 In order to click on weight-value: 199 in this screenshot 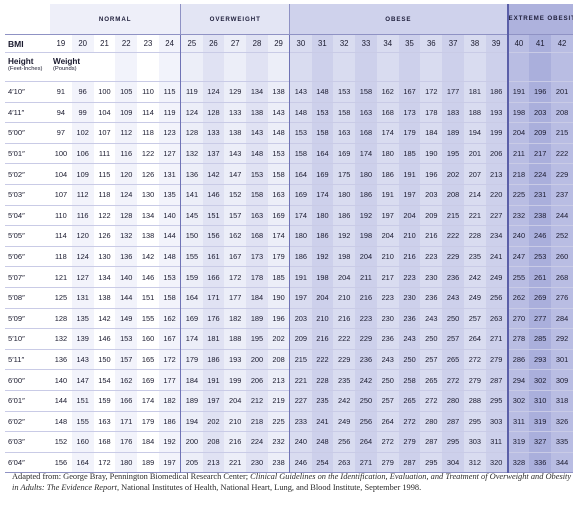, I will do `click(496, 133)`.